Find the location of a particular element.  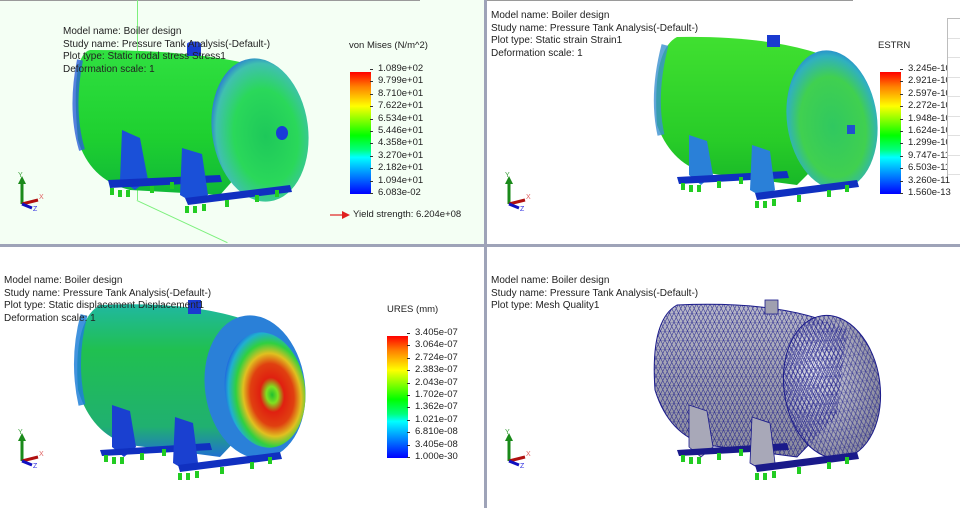

legend-value: 2.921e-10 is located at coordinates (925, 81).